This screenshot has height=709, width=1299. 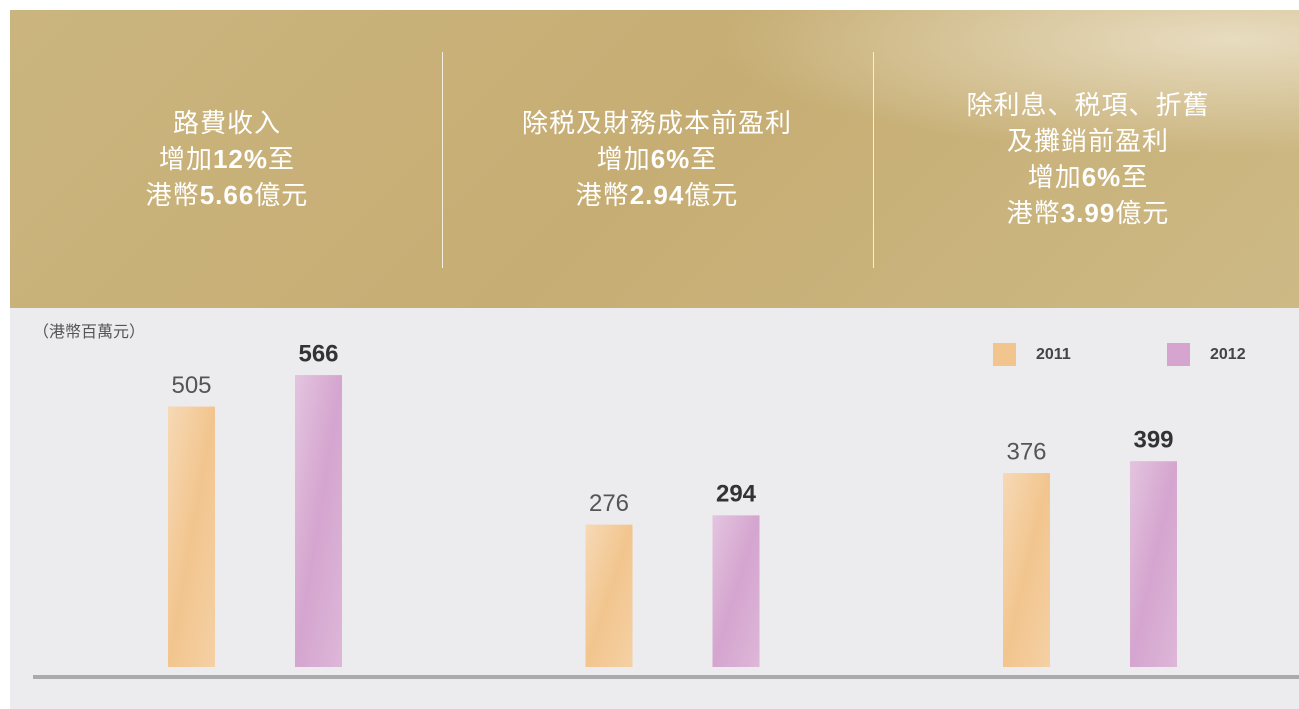 What do you see at coordinates (1153, 440) in the screenshot?
I see `value-label: 399` at bounding box center [1153, 440].